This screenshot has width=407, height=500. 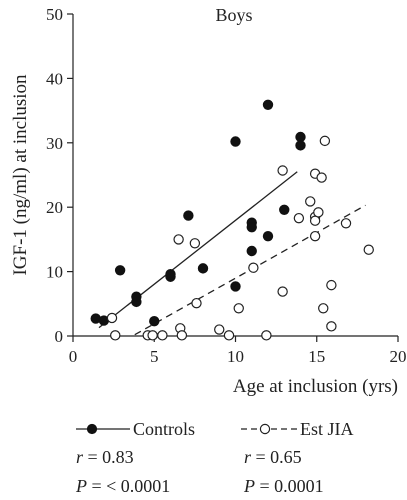 I want to click on legend-est-jia: Est JIA, so click(x=297, y=429).